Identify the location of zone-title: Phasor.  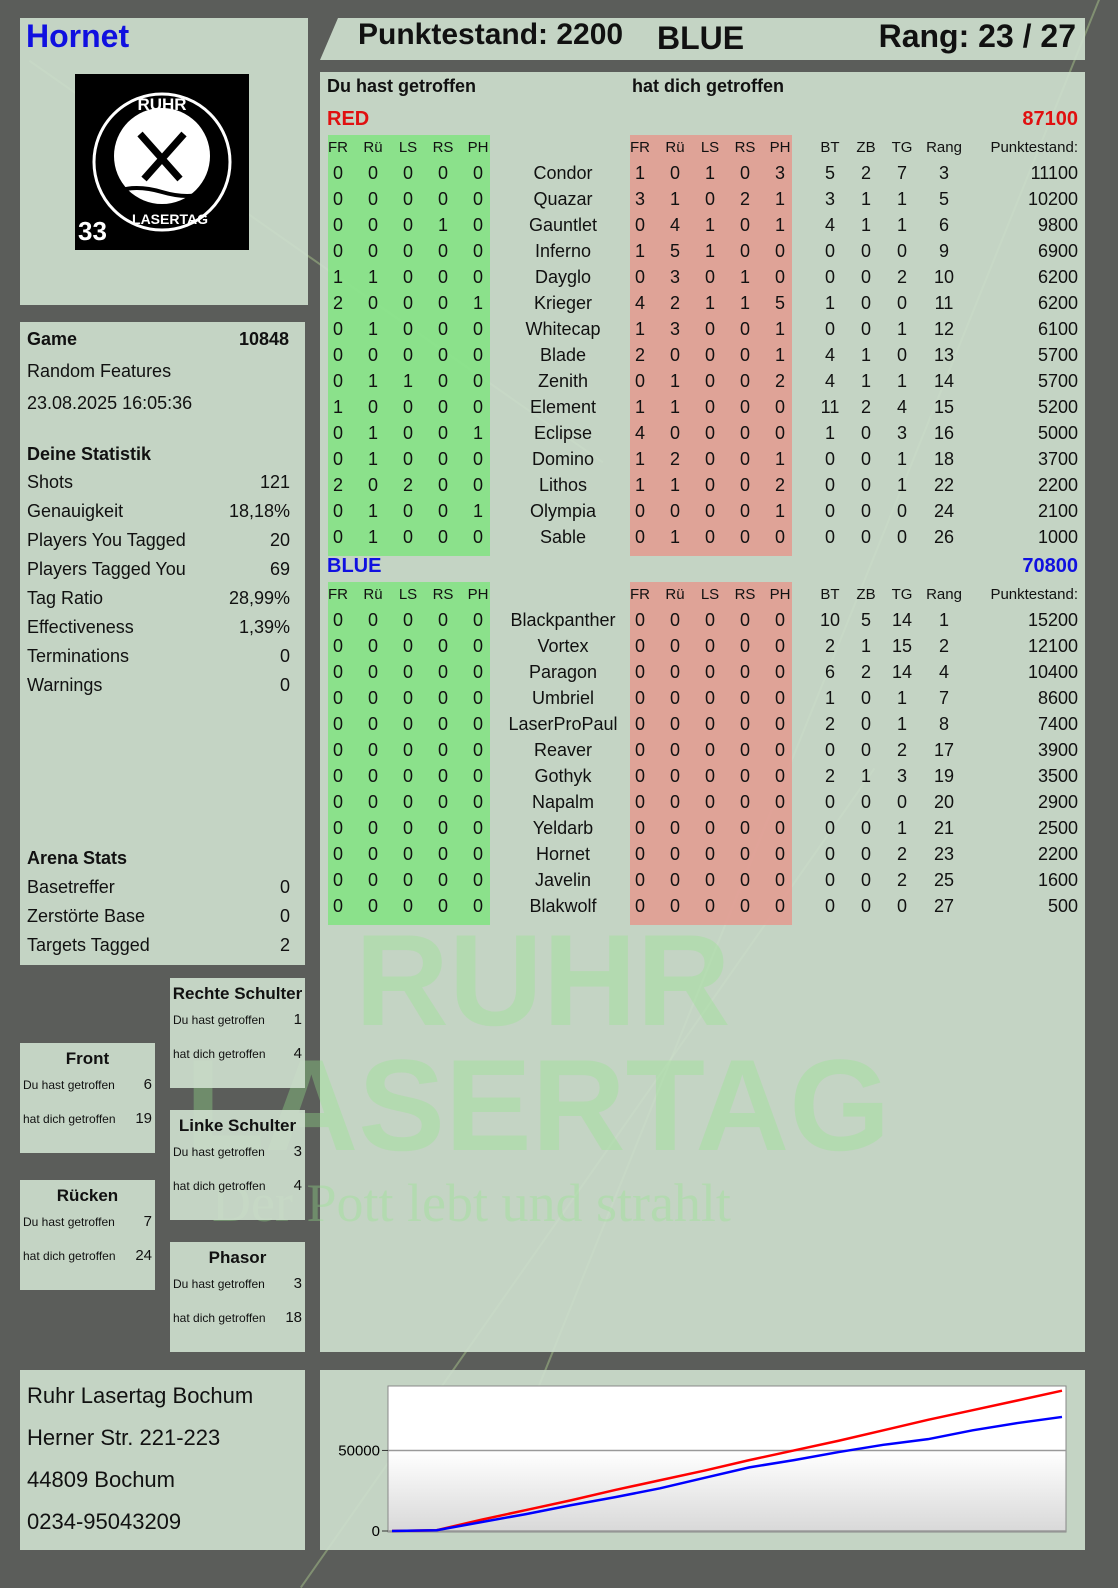
(237, 1257).